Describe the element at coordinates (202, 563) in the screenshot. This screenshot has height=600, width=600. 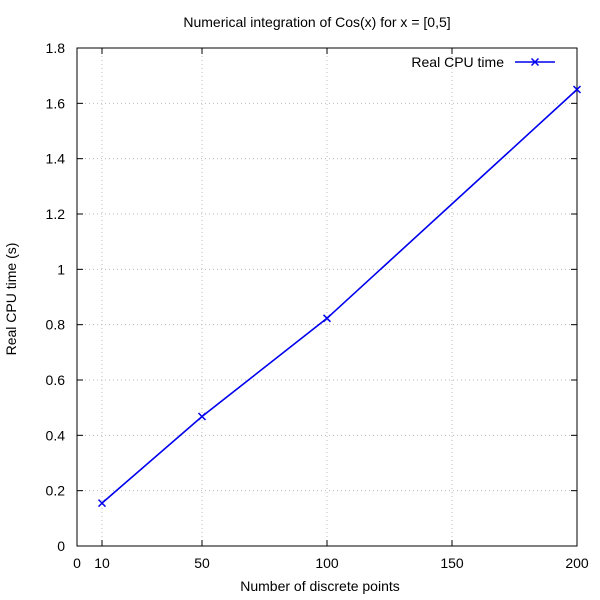
I see `x-tick-label: 50` at that location.